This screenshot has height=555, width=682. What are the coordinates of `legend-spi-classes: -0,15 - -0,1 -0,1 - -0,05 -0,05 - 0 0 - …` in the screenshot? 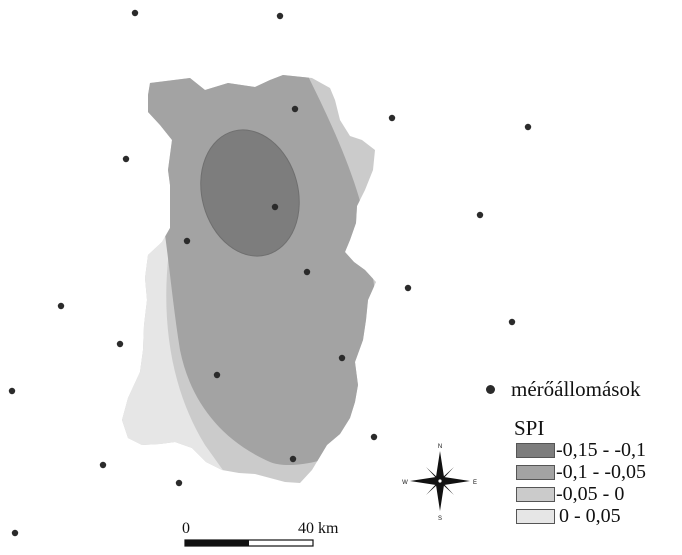 It's located at (581, 483).